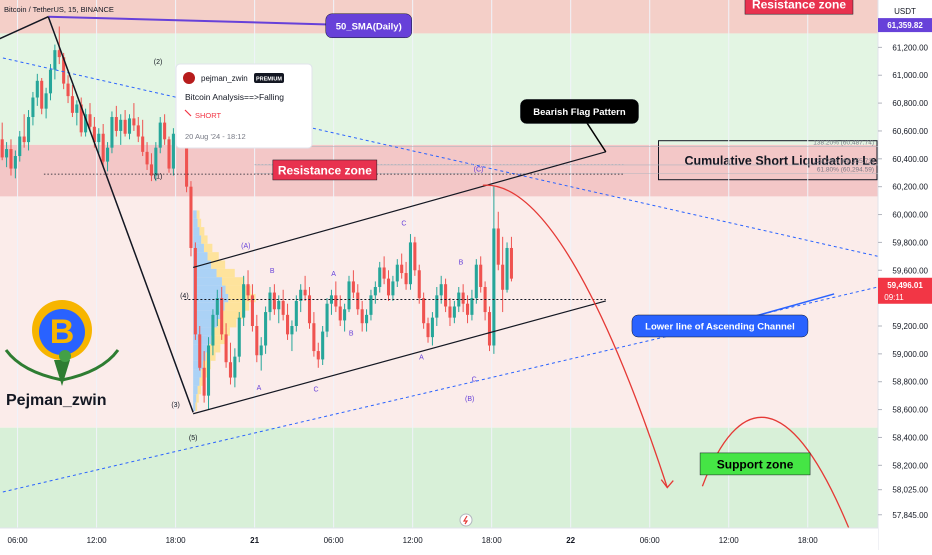 Image resolution: width=932 pixels, height=555 pixels. Describe the element at coordinates (399, 210) in the screenshot. I see `flag-upper-line` at that location.